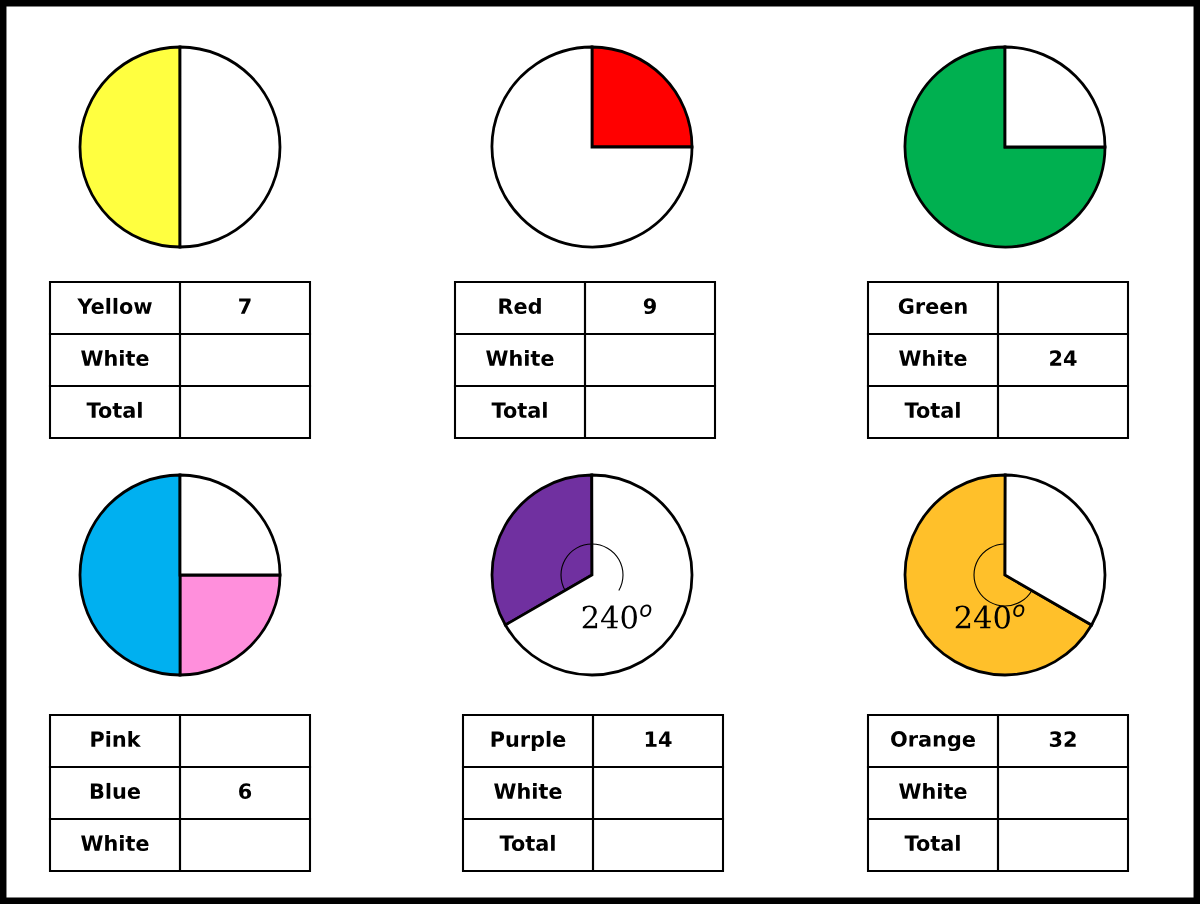  Describe the element at coordinates (245, 791) in the screenshot. I see `text: 6` at that location.